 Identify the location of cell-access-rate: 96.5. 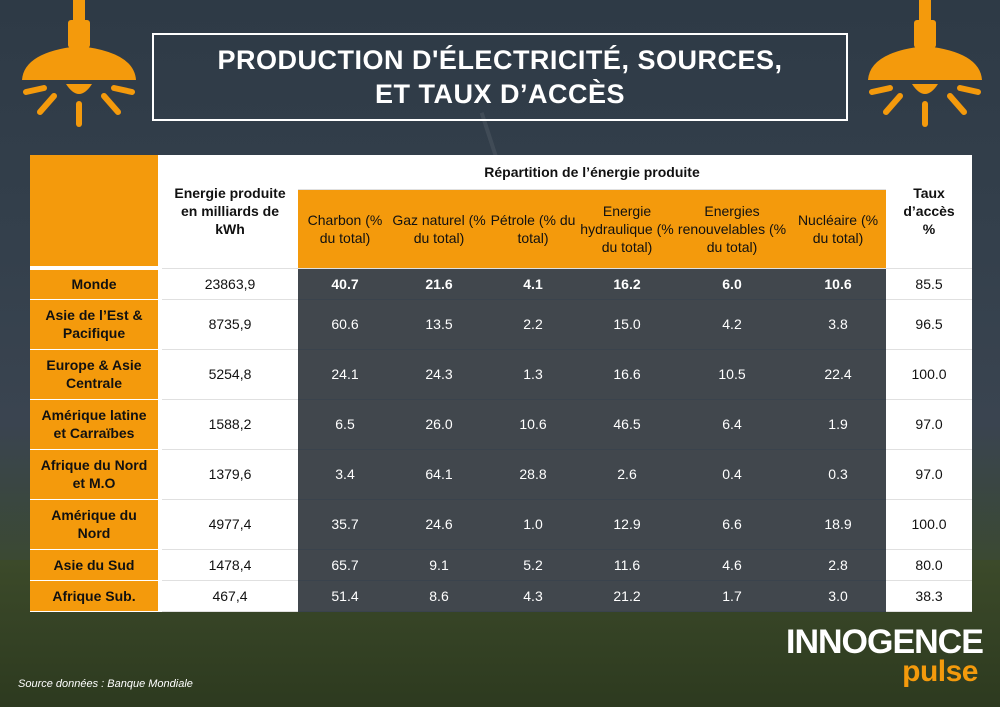
(929, 324).